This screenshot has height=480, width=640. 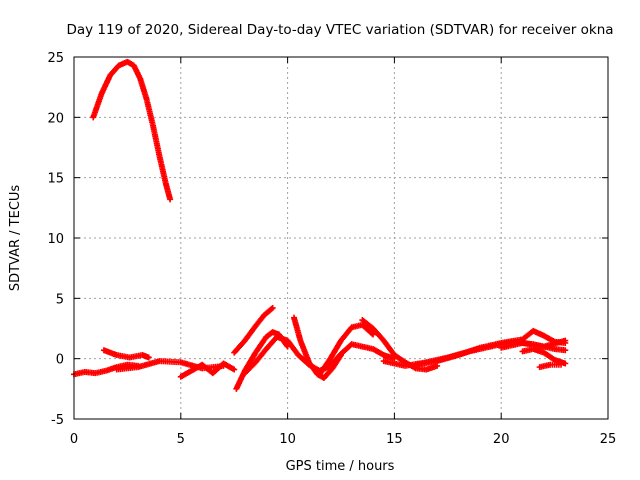 What do you see at coordinates (126, 354) in the screenshot?
I see `series-arc-b` at bounding box center [126, 354].